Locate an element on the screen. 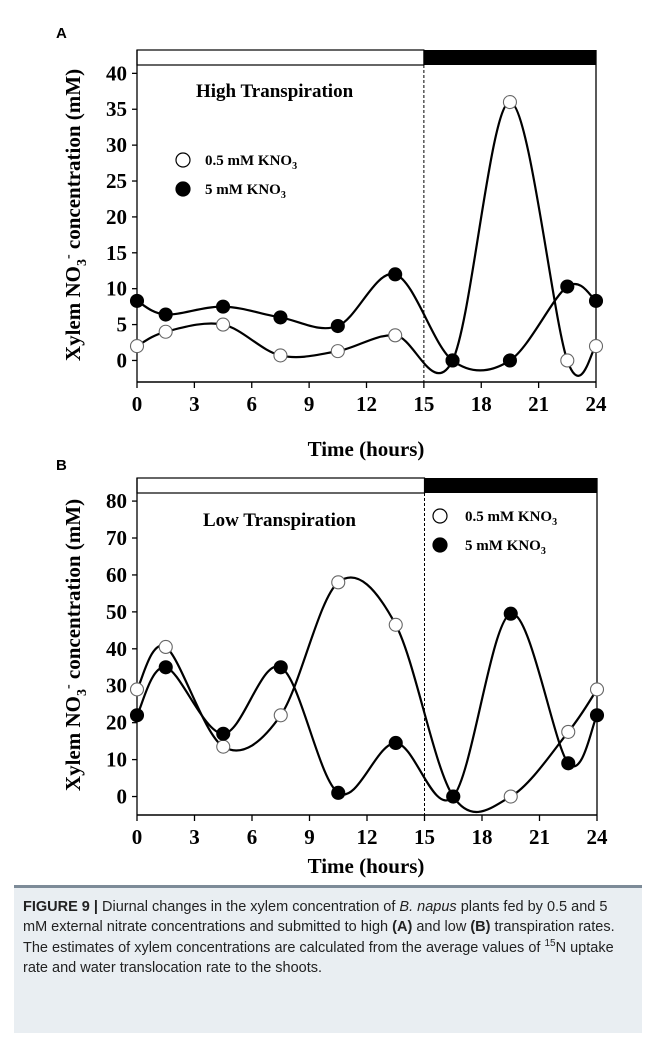 The image size is (657, 1045). y-axis-title: Xylem NO3- concentration (mM) is located at coordinates (75, 645).